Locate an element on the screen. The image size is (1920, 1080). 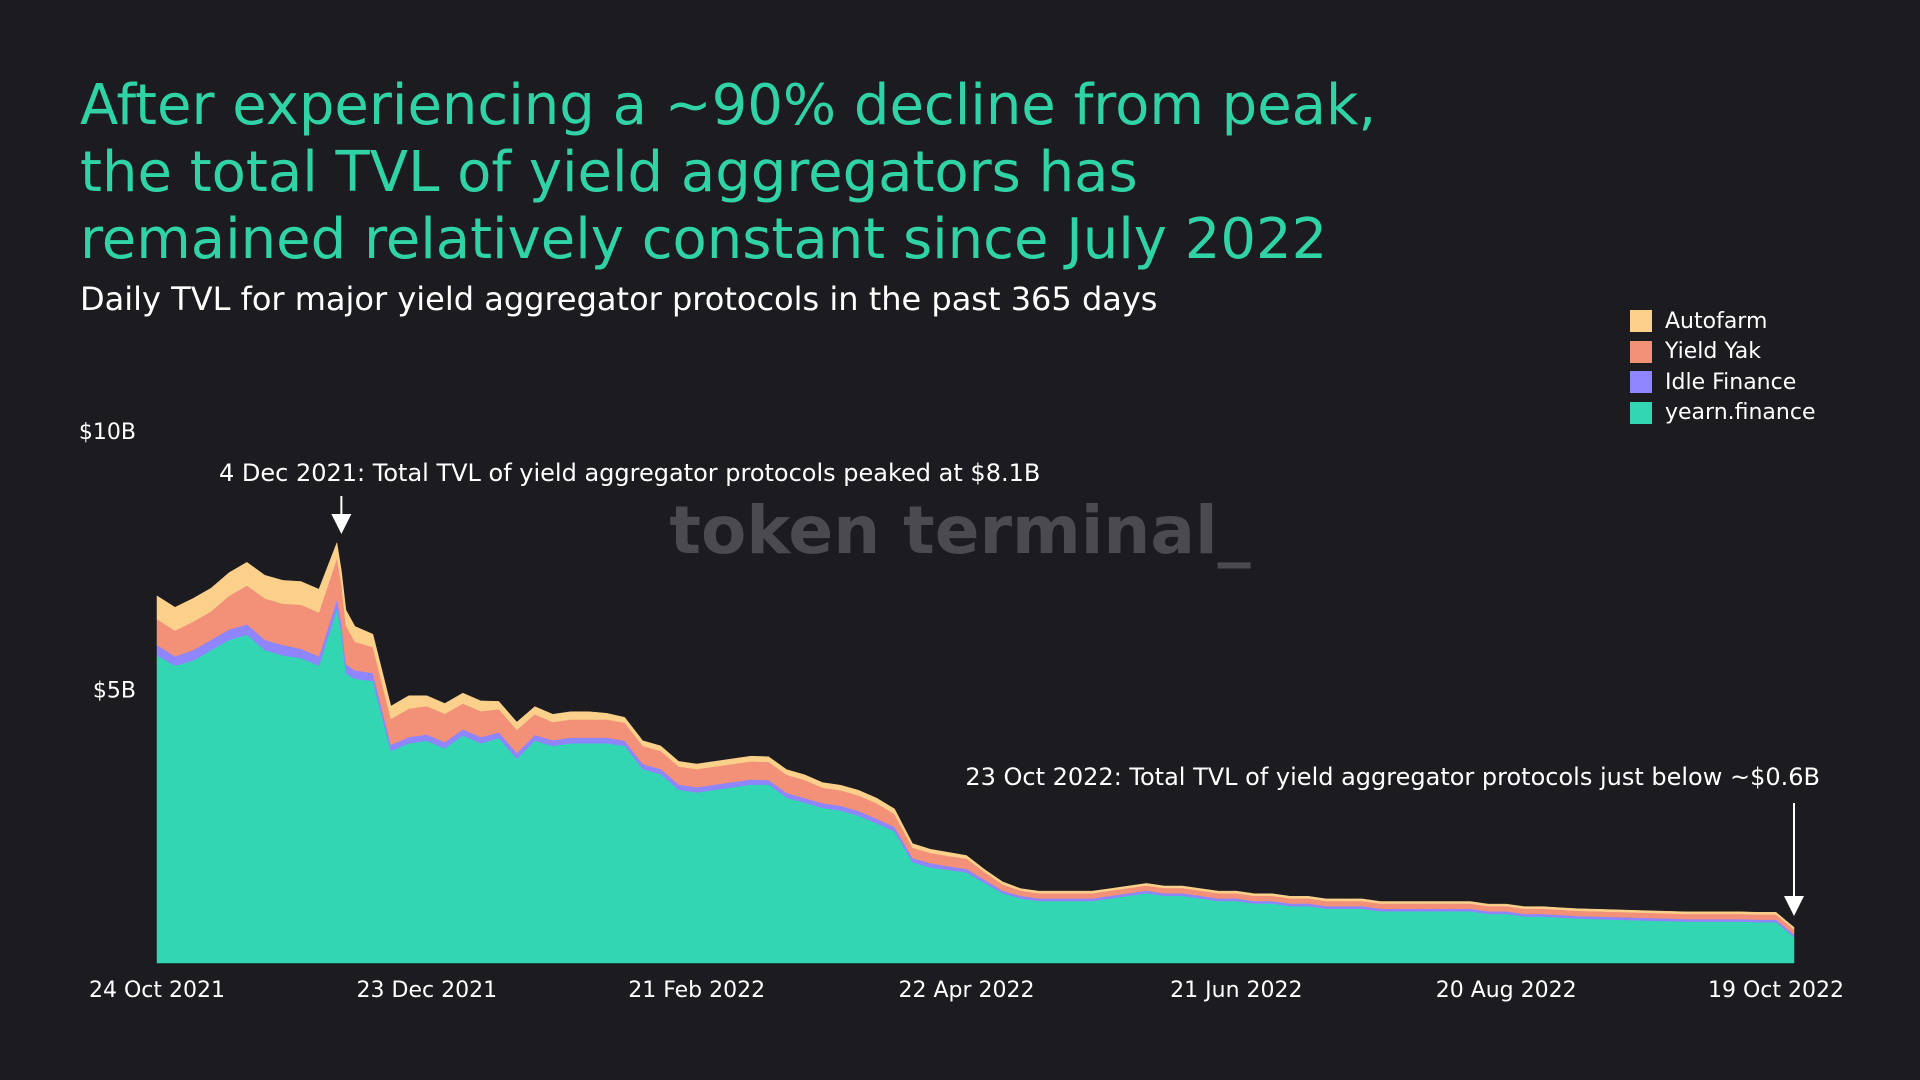
legend-item-autofarm: Autofarm is located at coordinates (1723, 321).